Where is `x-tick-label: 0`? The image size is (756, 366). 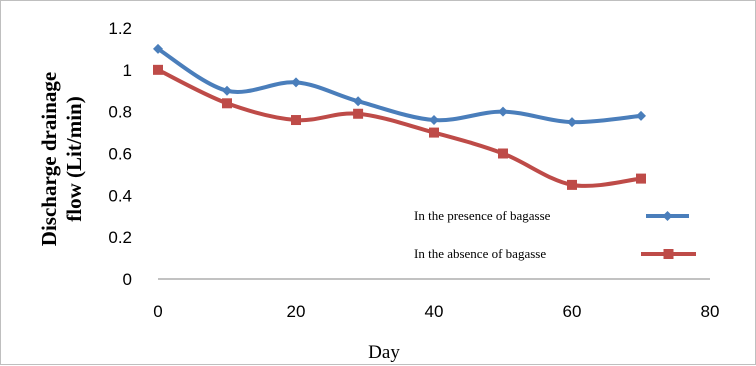 x-tick-label: 0 is located at coordinates (157, 311).